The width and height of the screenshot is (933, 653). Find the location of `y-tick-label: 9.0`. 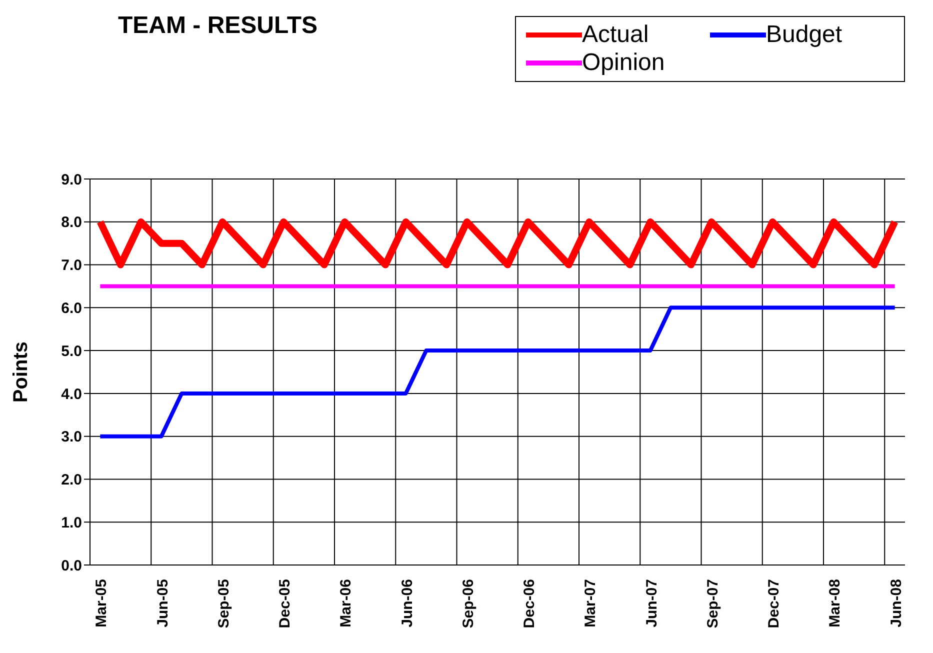

y-tick-label: 9.0 is located at coordinates (71, 179).